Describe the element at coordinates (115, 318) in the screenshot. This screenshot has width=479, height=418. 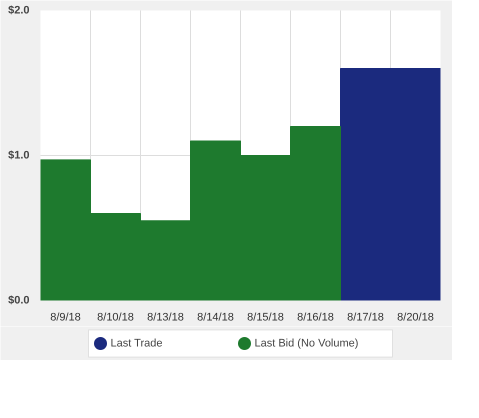
I see `x-tick-label: 8/10/18` at that location.